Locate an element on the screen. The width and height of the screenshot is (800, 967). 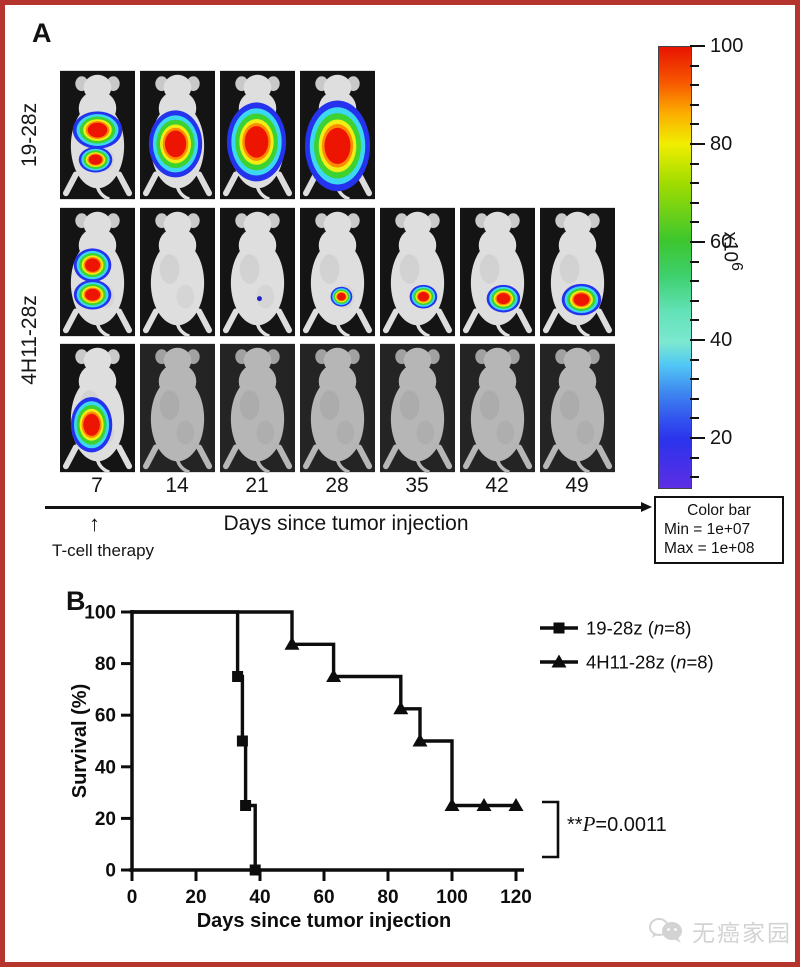
p-value-annotation: **P=0.0011 is located at coordinates (617, 824).